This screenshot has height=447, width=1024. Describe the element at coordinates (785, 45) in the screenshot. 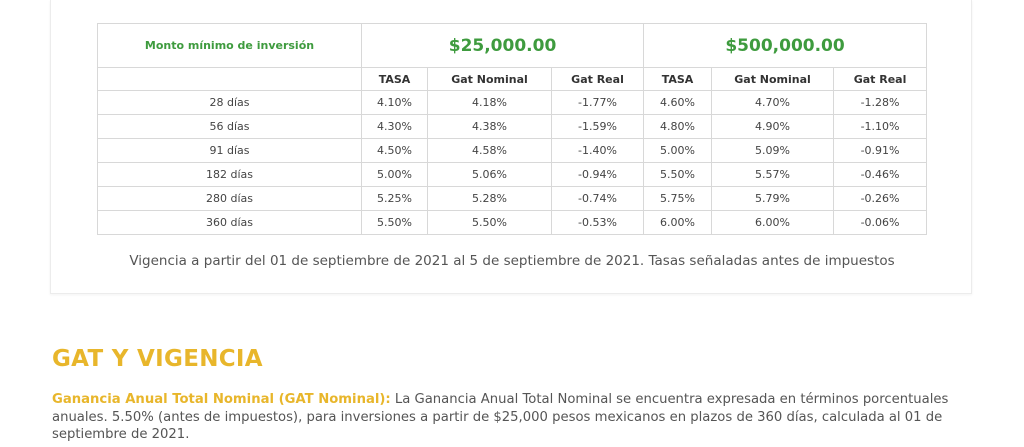

I see `amount-b-header: $500,000.00` at that location.